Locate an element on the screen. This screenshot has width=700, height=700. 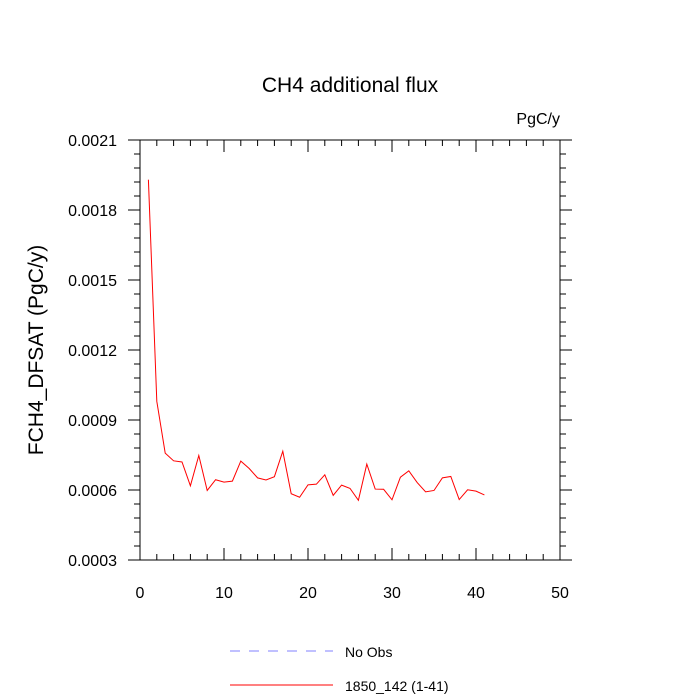
y-axis-label: FCH4_DFSAT (PgC/y) is located at coordinates (36, 350).